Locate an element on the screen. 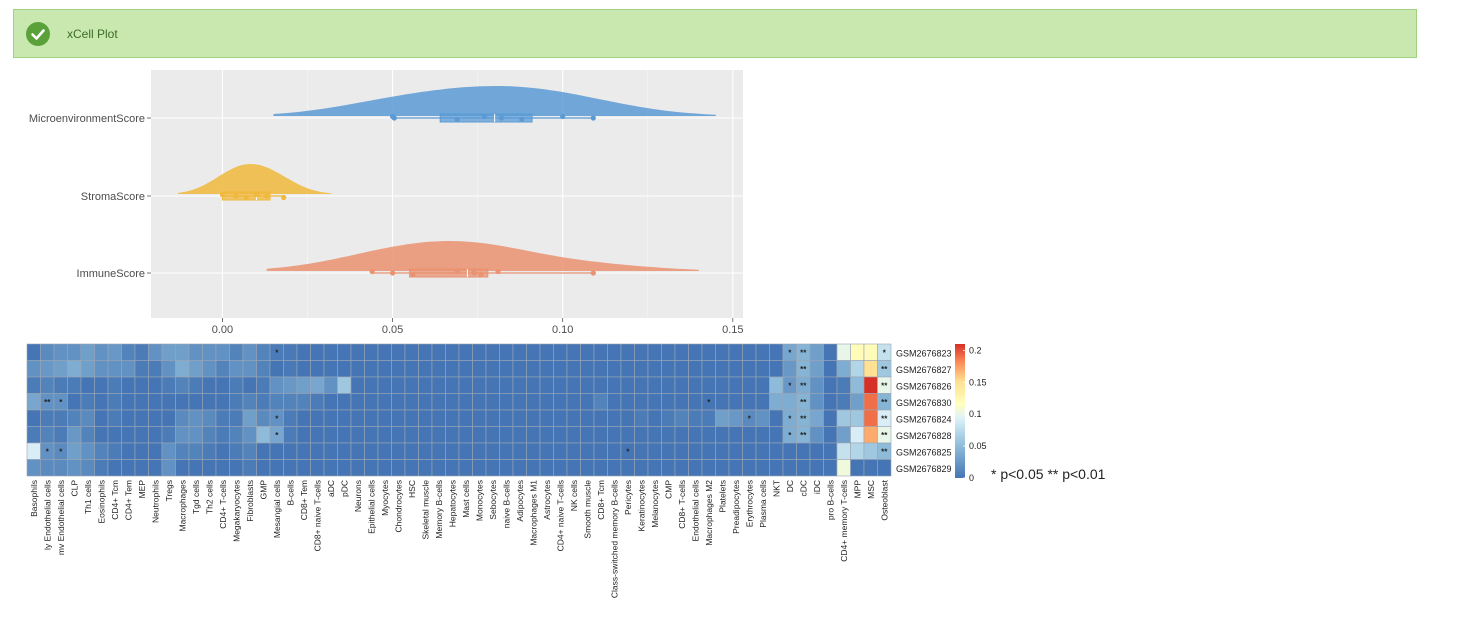 This screenshot has width=1478, height=618. y-tick-label: StromaScore is located at coordinates (113, 197).